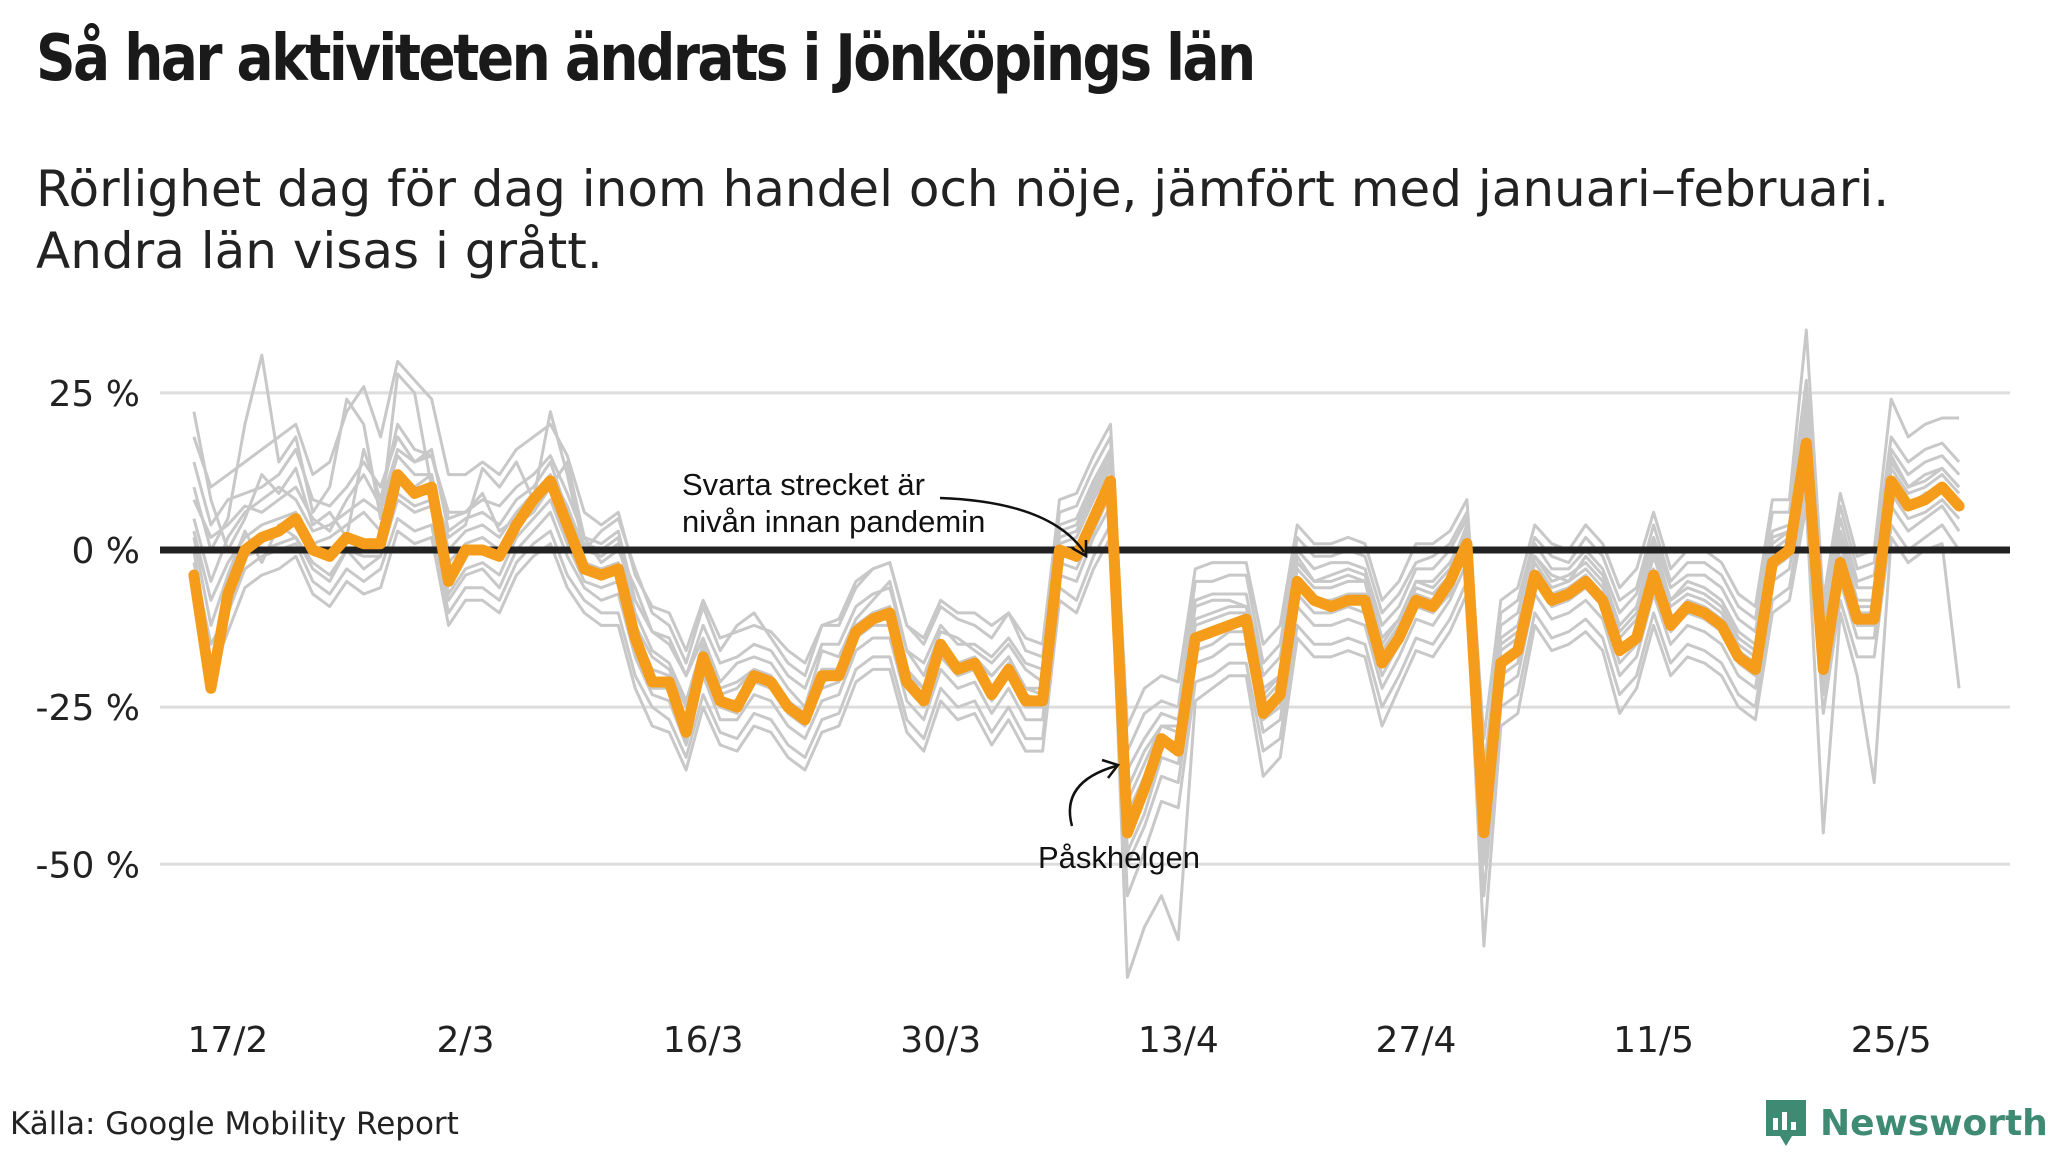  Describe the element at coordinates (1059, 1040) in the screenshot. I see `x-axis-ticks: 17/2 2/3 16/3 30/3 13/4 27/4 11/5 25/5` at that location.